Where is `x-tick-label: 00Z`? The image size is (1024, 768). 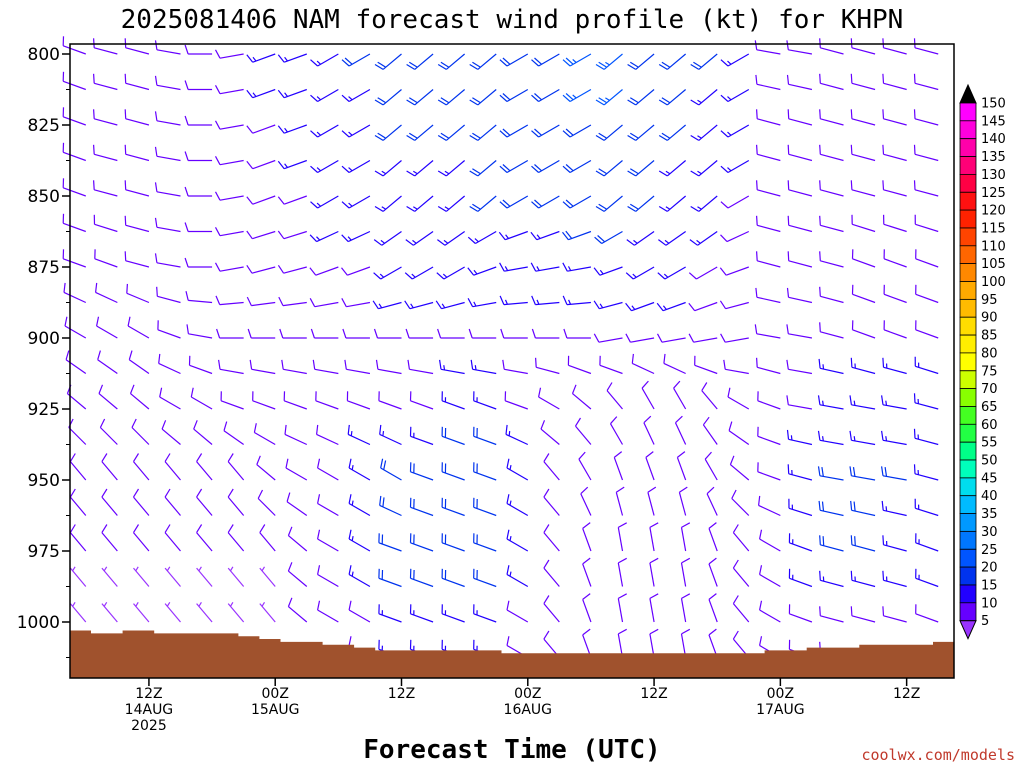 x-tick-label: 00Z is located at coordinates (275, 694).